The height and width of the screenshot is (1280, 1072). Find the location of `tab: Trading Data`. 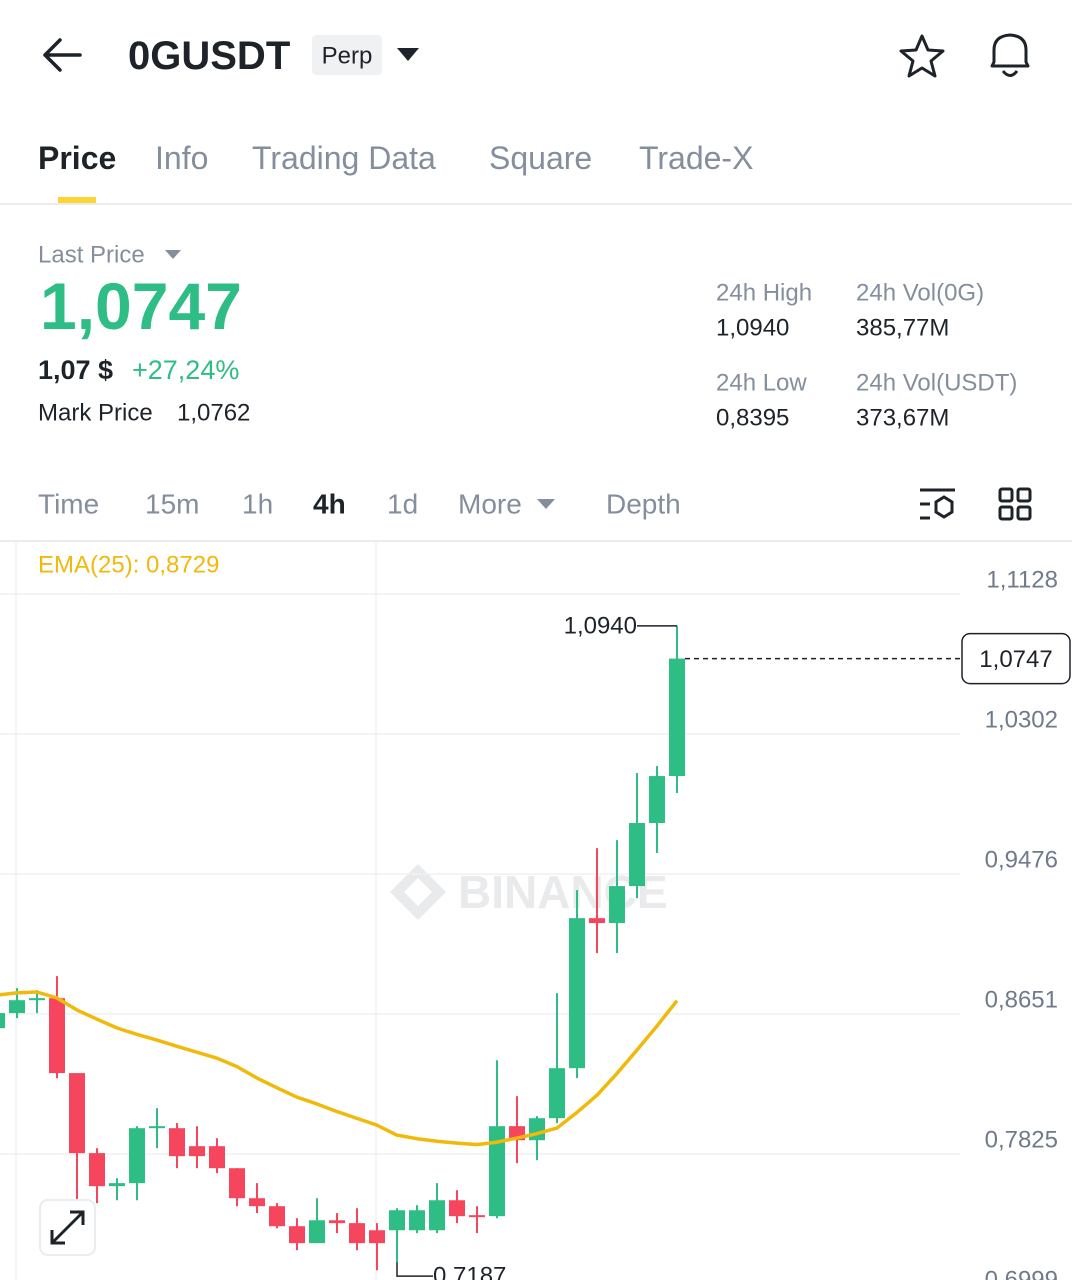

tab: Trading Data is located at coordinates (344, 158).